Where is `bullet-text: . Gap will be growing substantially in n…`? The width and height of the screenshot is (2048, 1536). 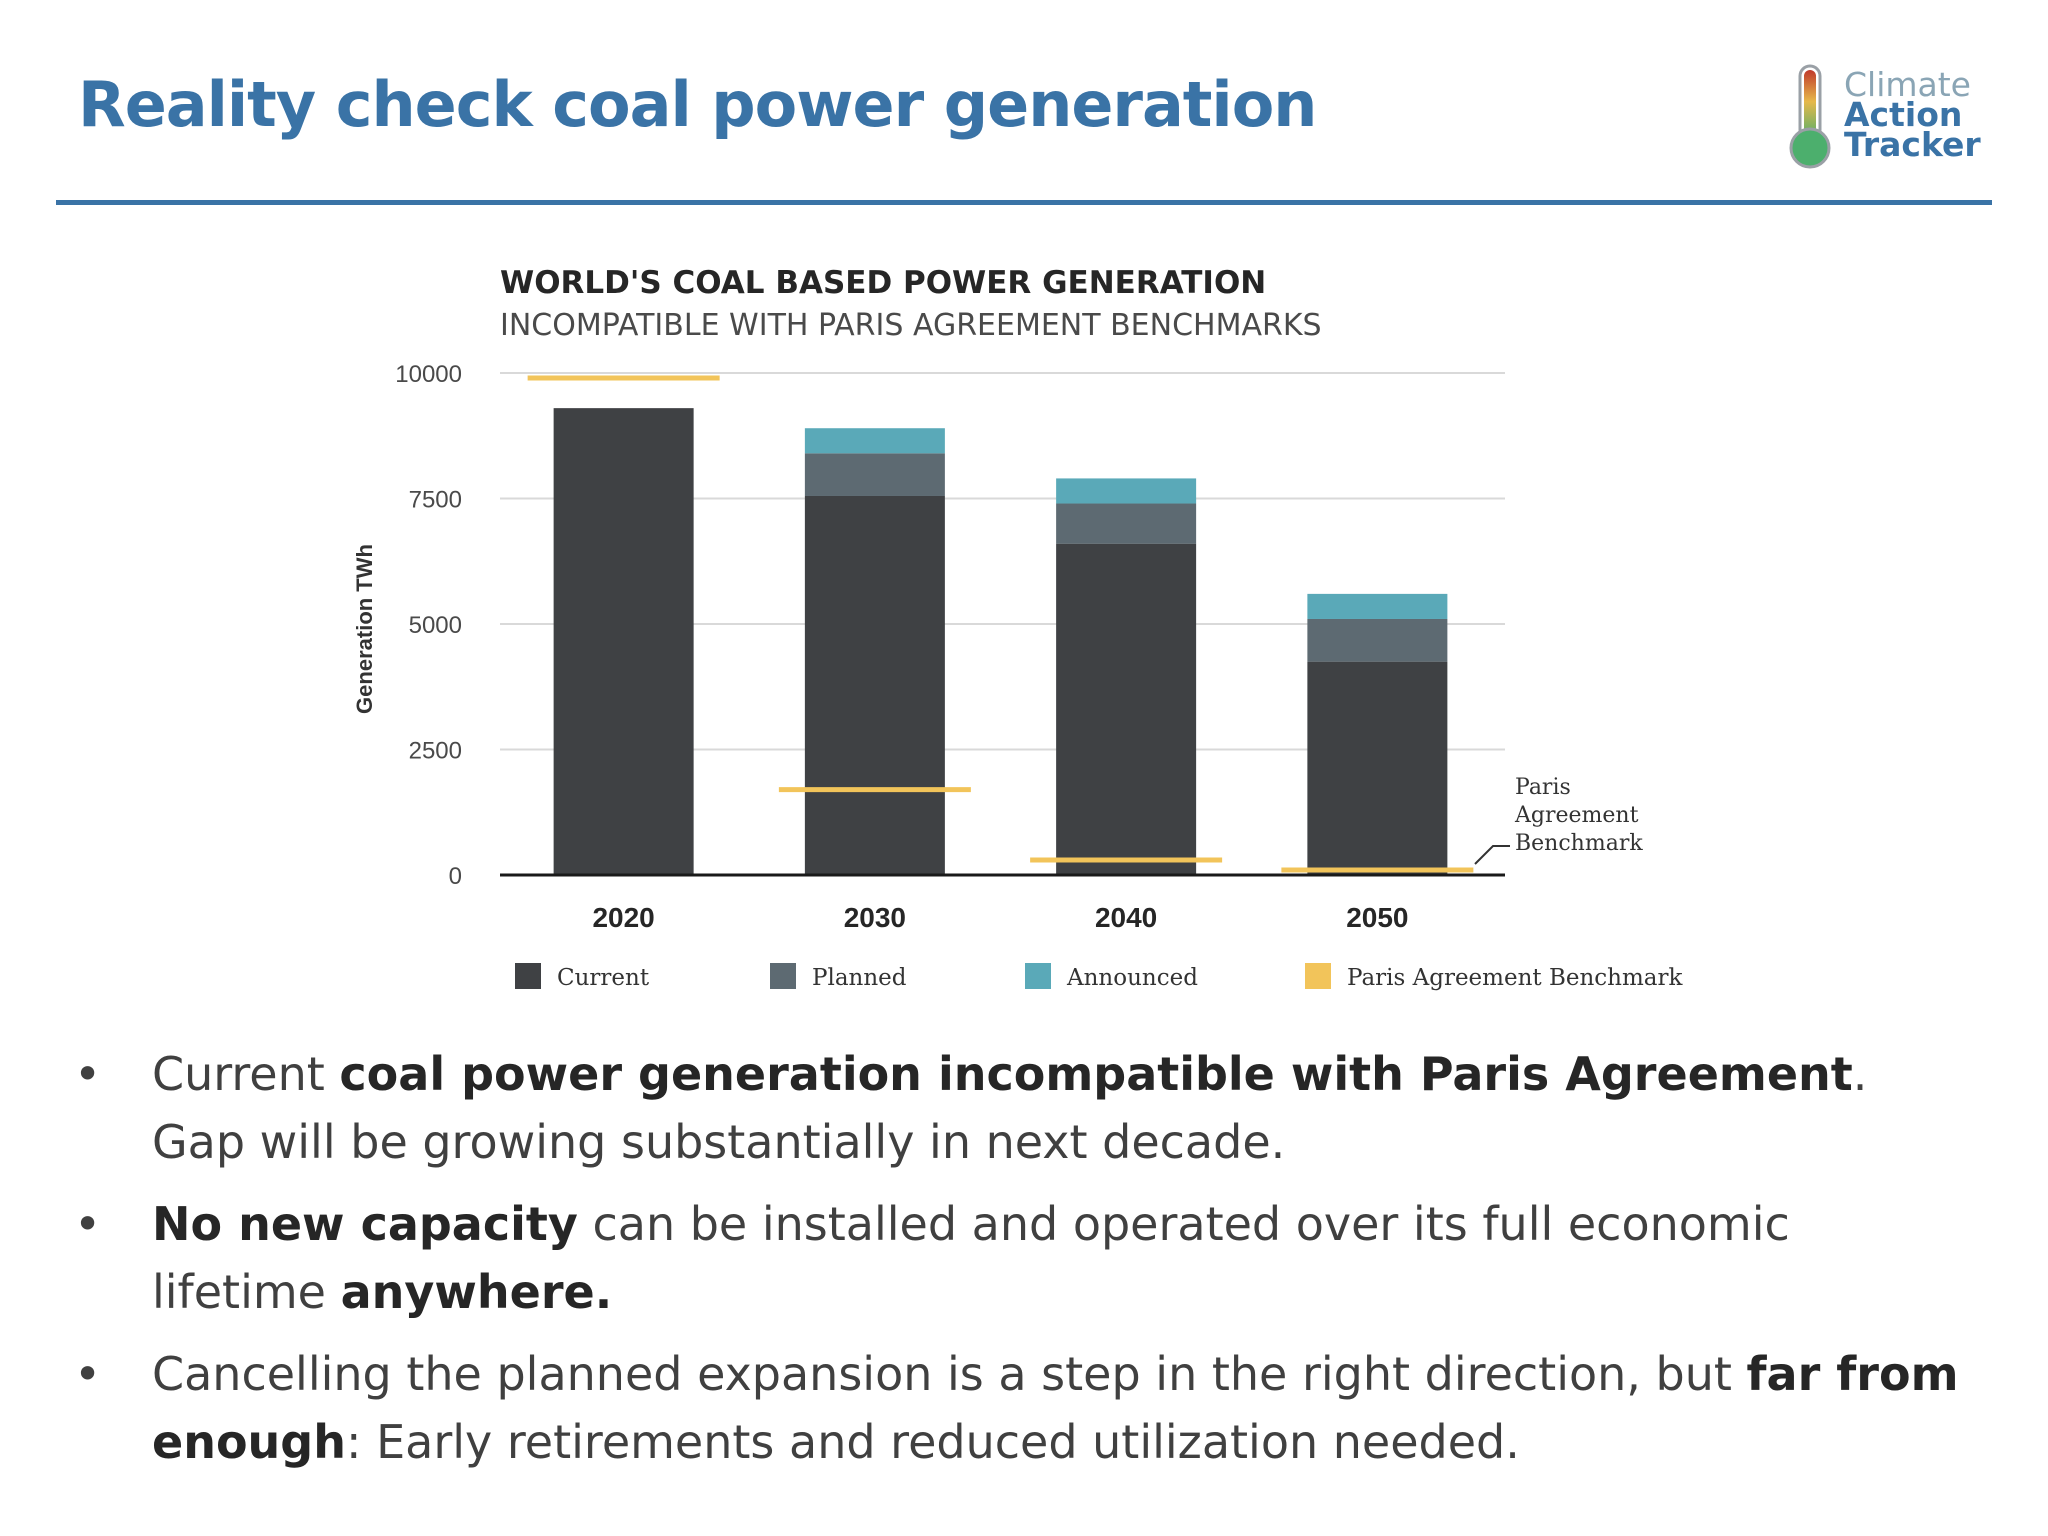 bullet-text: . Gap will be growing substantially in n… is located at coordinates (1010, 1108).